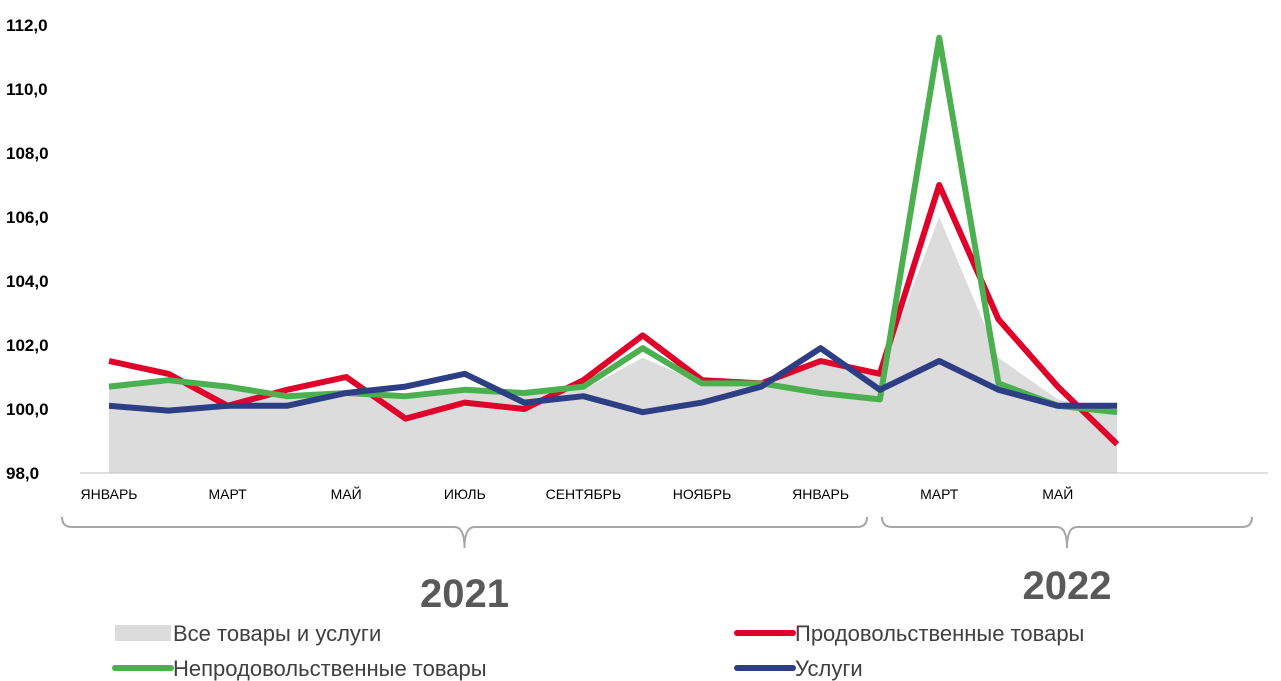 The width and height of the screenshot is (1281, 681). What do you see at coordinates (27, 409) in the screenshot?
I see `y-tick-label: 100,0` at bounding box center [27, 409].